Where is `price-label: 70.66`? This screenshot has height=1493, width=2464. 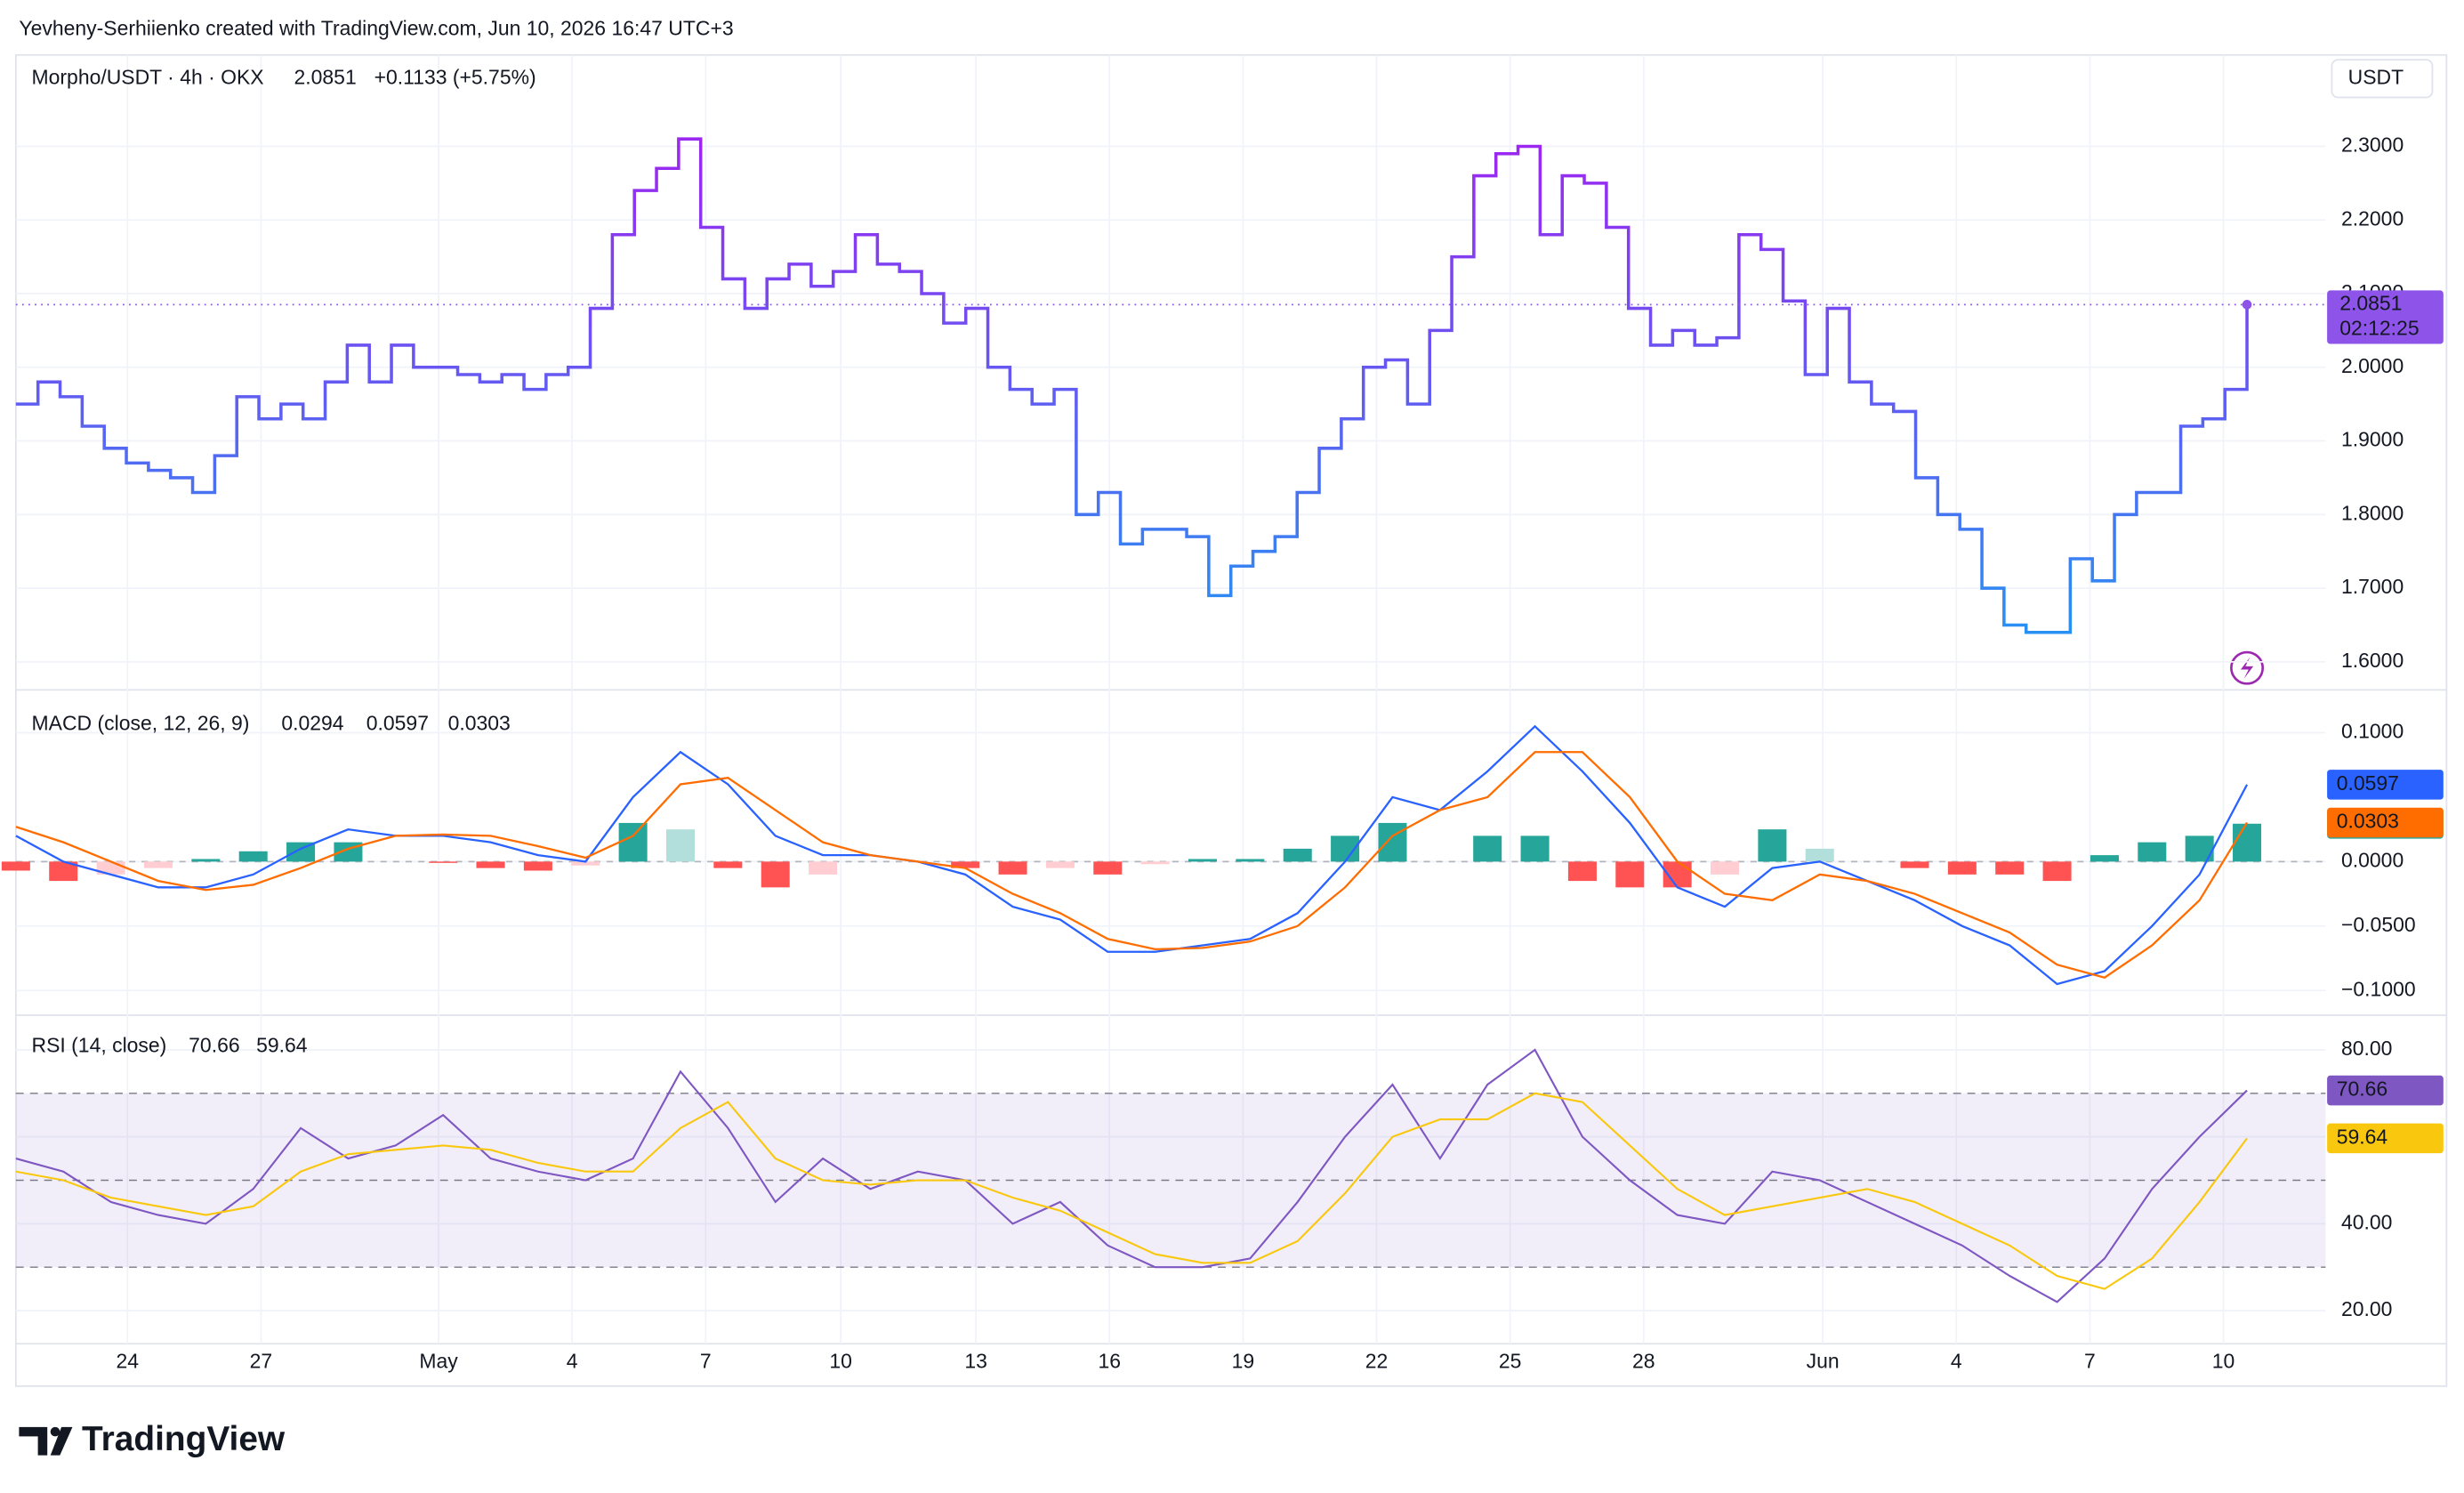
price-label: 70.66 is located at coordinates (2362, 1089).